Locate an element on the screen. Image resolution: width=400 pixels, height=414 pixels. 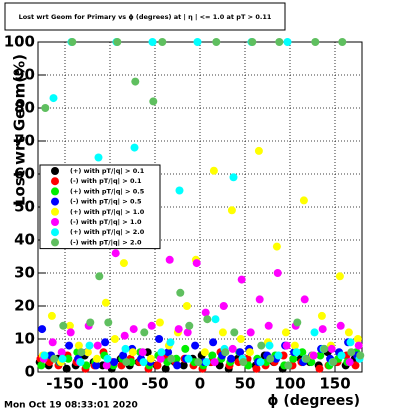
legend-box is located at coordinates (100, 207).